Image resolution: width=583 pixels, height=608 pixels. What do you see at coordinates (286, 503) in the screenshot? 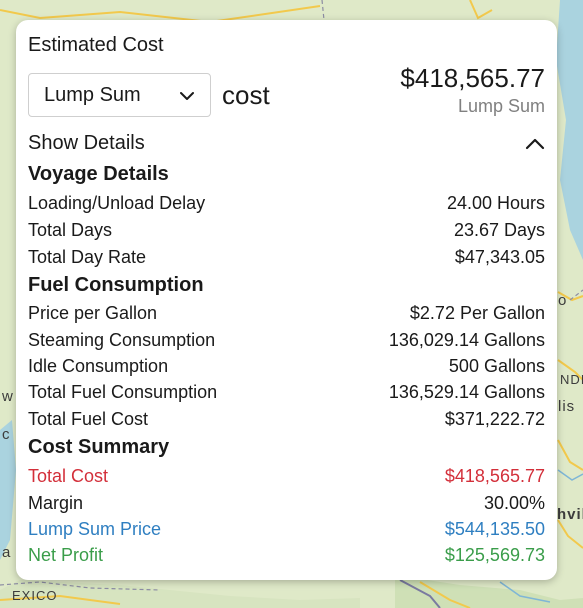
I see `row-margin: Margin 30.00%` at bounding box center [286, 503].